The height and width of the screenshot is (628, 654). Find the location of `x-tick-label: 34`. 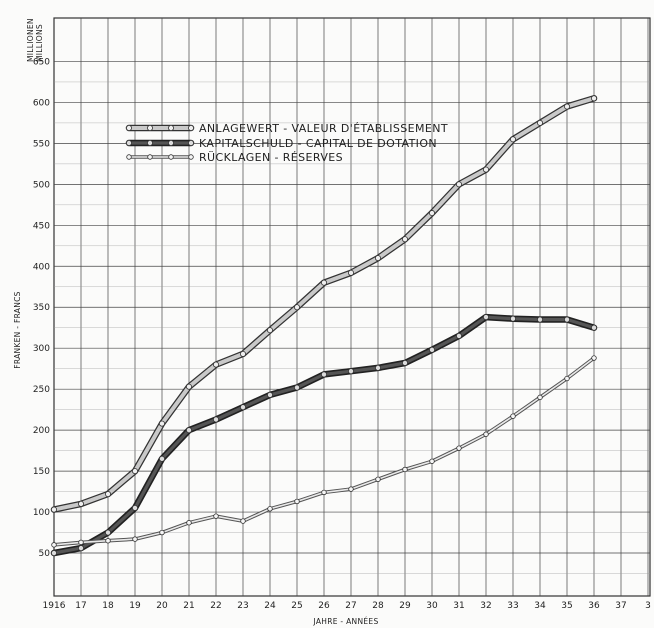

x-tick-label: 34 is located at coordinates (540, 606).